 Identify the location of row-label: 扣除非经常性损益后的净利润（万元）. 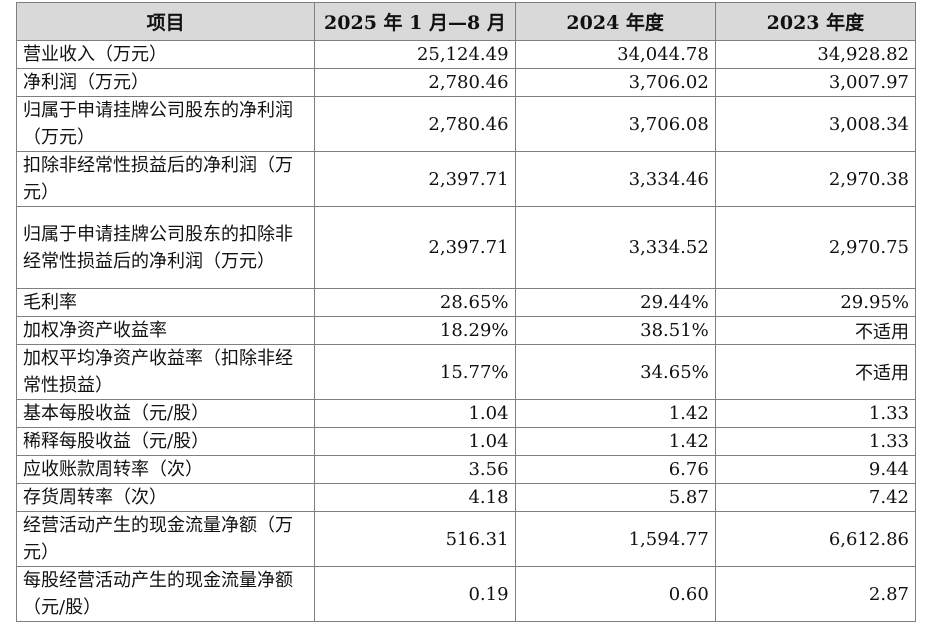
(165, 179).